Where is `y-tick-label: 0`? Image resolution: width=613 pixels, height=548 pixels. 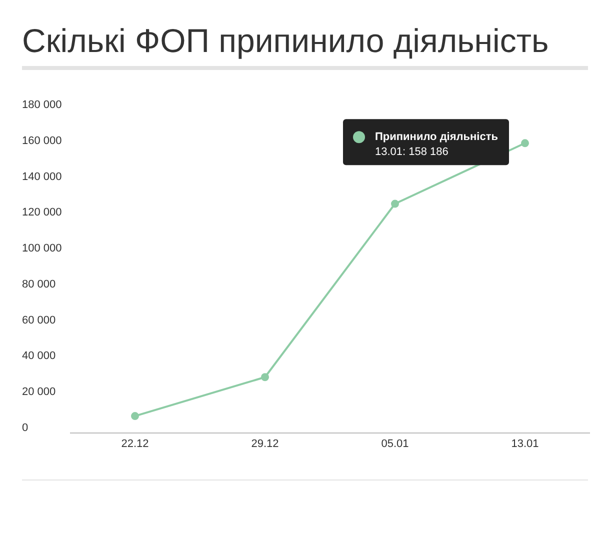 y-tick-label: 0 is located at coordinates (25, 428).